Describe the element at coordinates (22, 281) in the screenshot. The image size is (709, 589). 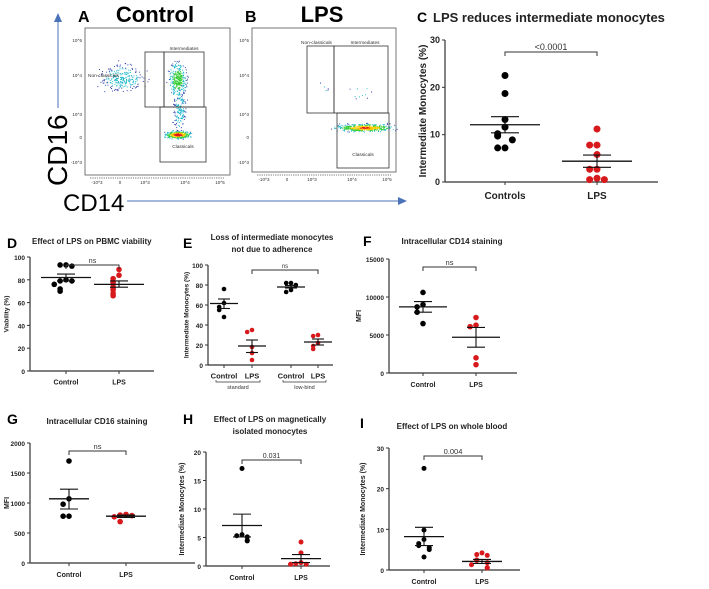
I see `y-tick-label: 80` at that location.